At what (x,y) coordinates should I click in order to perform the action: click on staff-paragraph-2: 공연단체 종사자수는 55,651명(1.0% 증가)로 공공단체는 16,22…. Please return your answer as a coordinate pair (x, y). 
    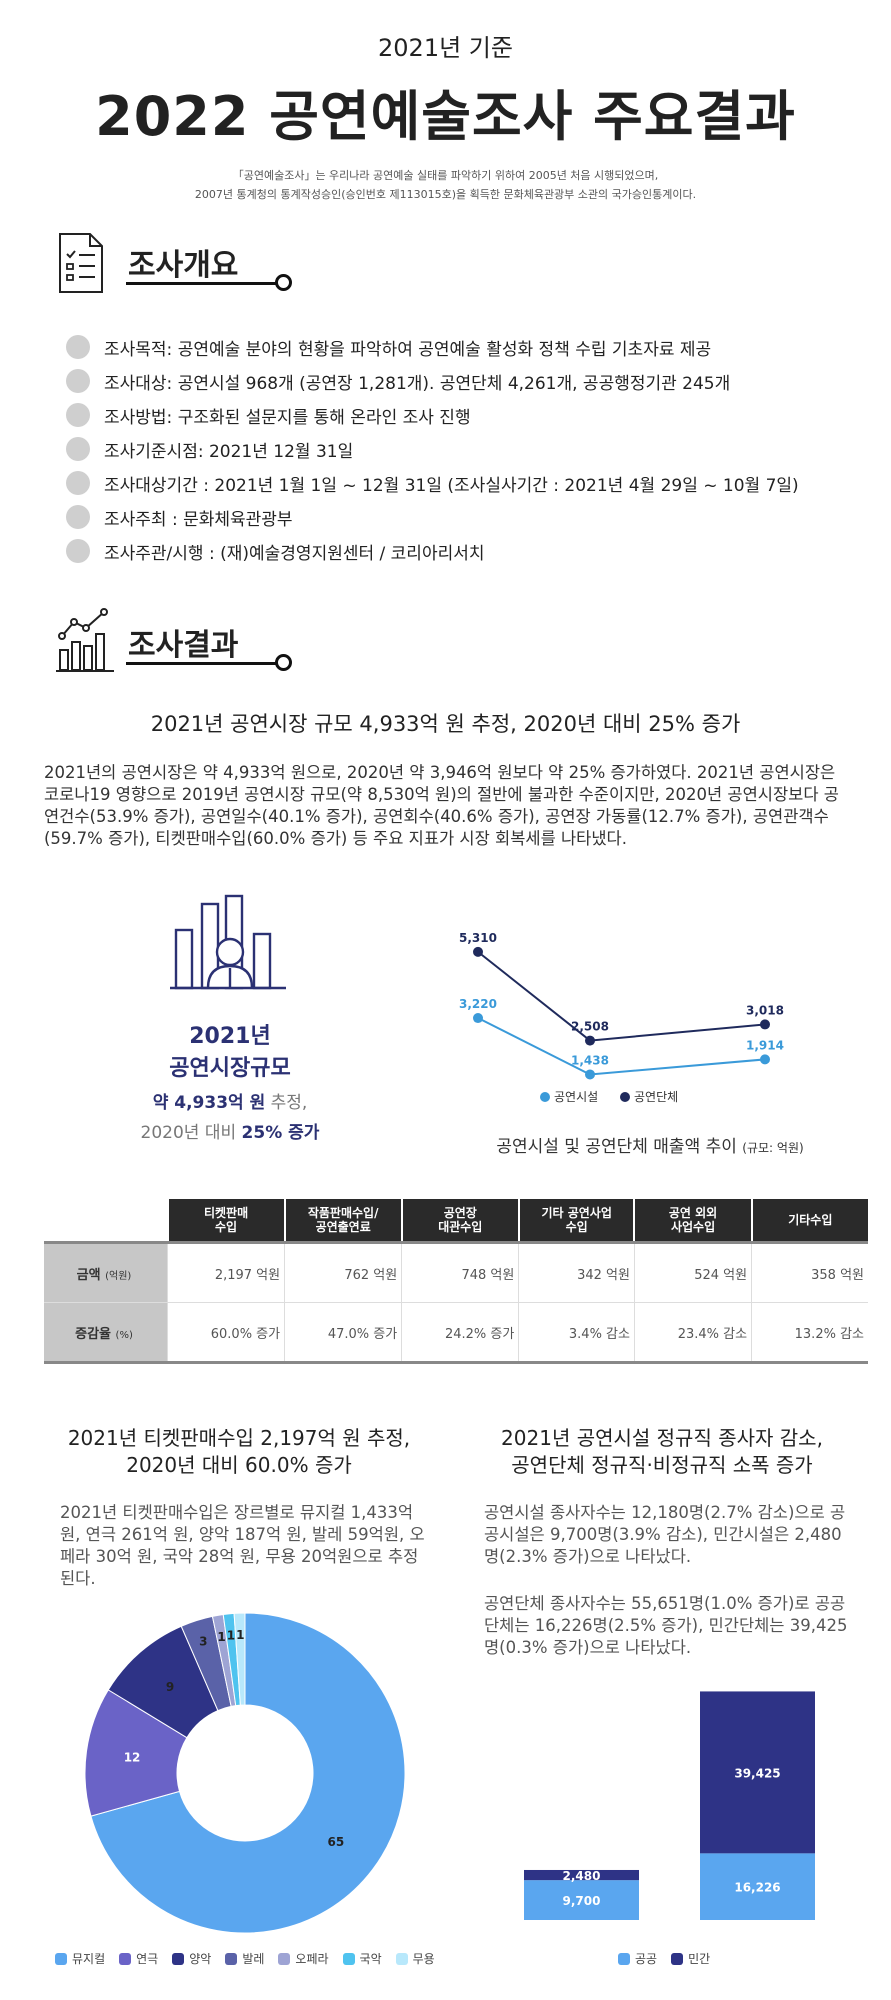
    Looking at the image, I should click on (666, 1625).